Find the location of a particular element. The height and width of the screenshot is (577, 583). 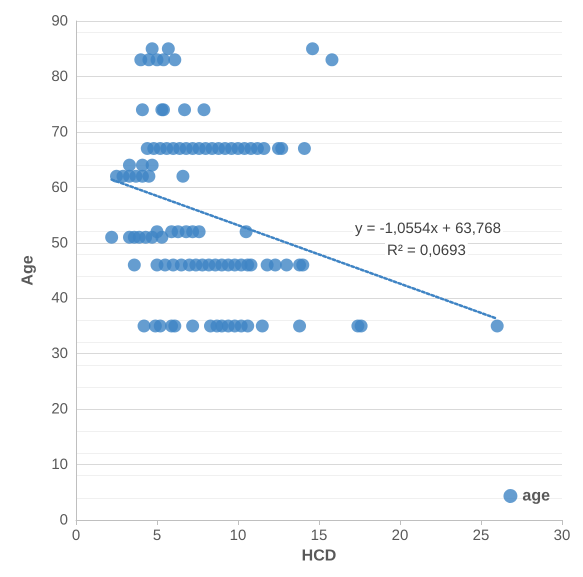

y-tick-label: 0 is located at coordinates (64, 520).